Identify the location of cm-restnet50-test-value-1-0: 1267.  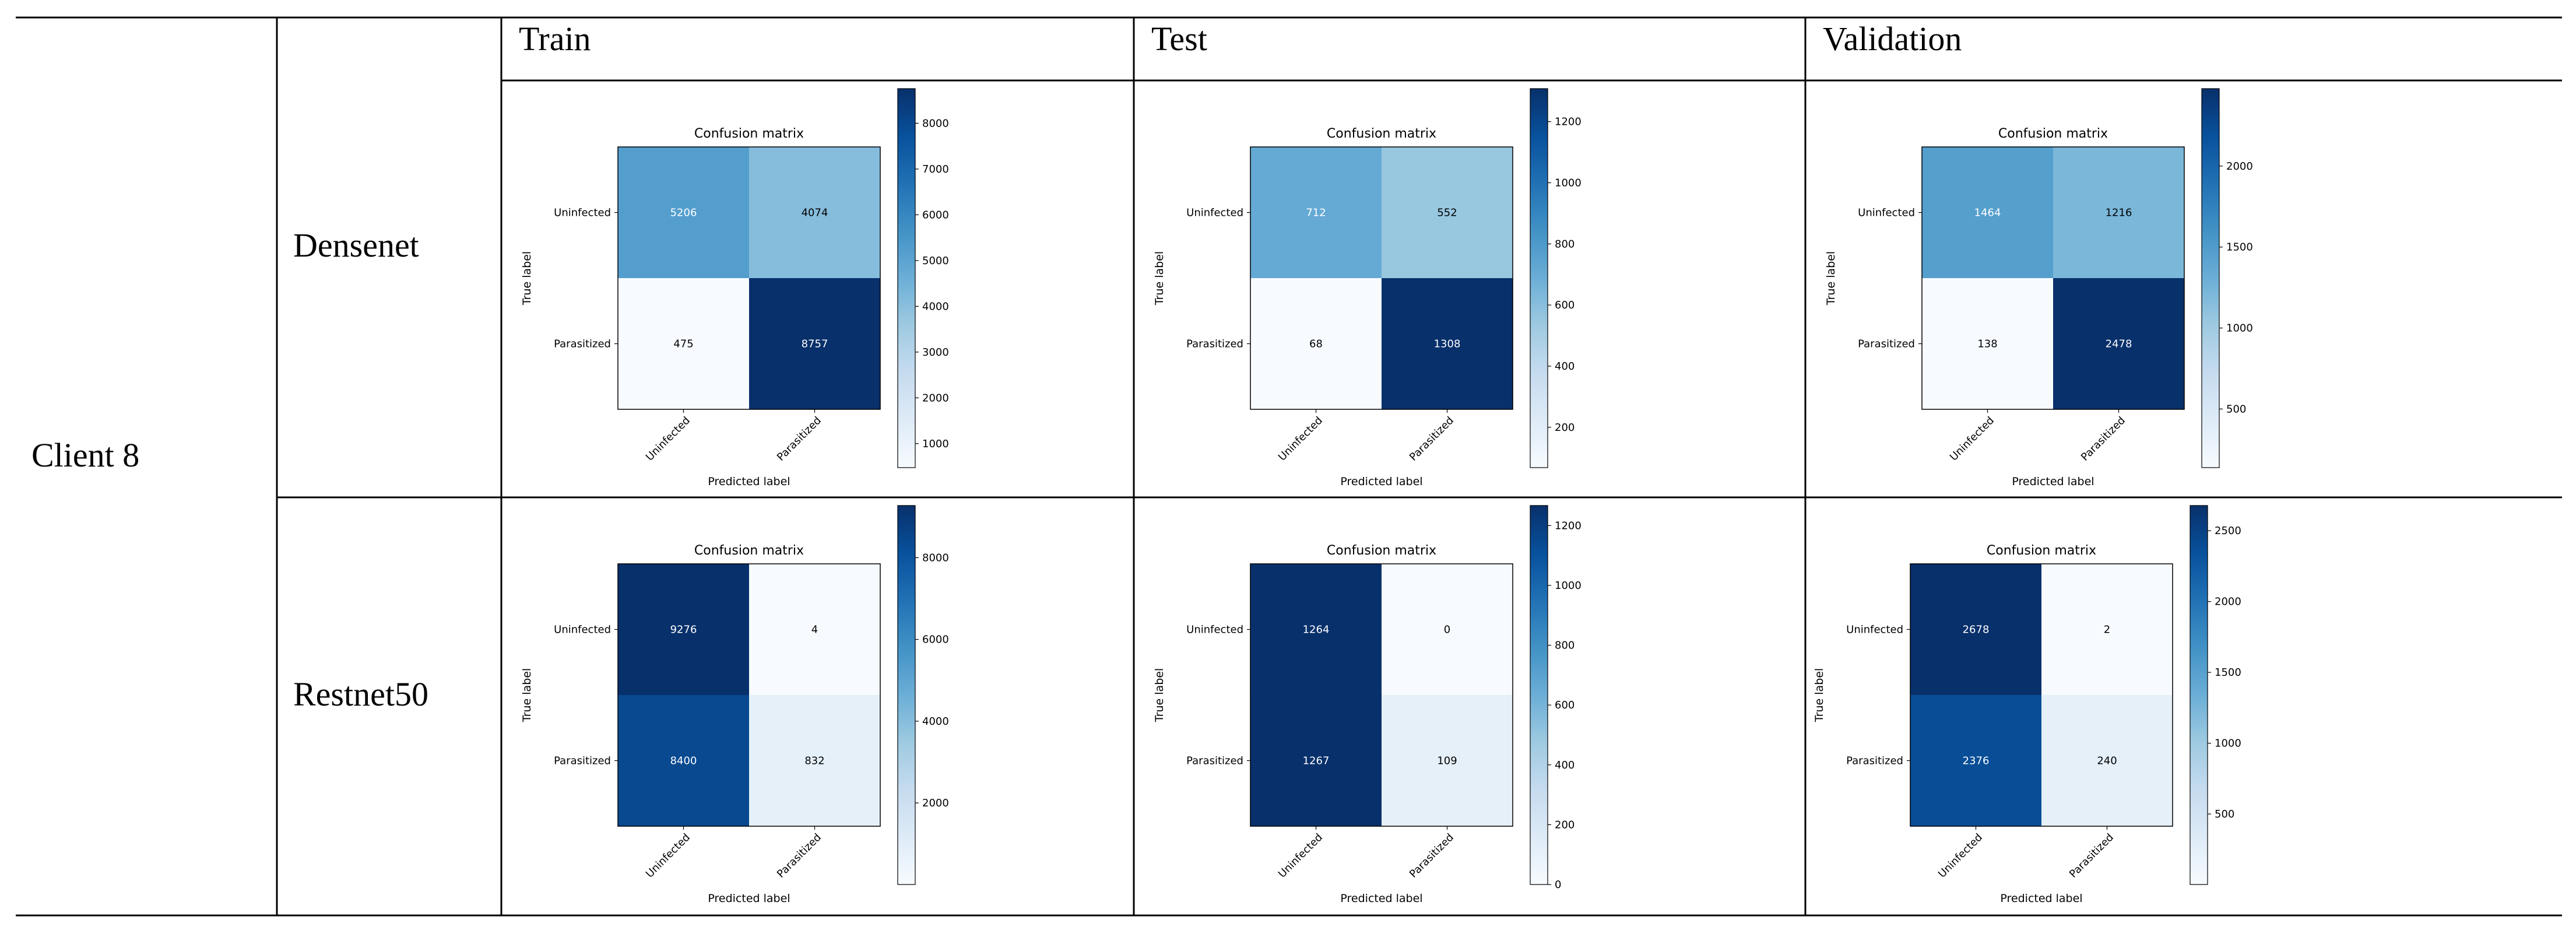
(1316, 761).